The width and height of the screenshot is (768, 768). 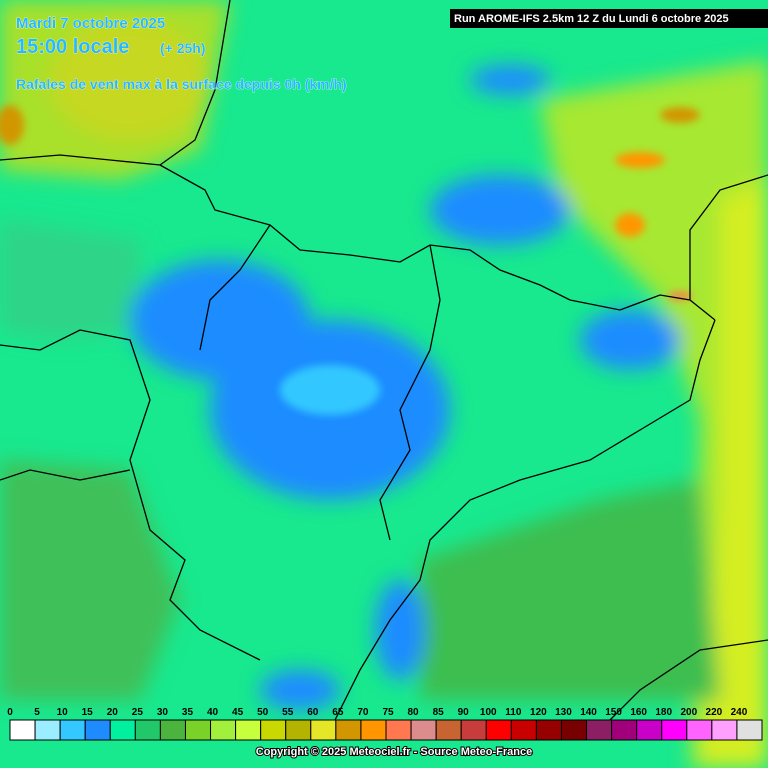 I want to click on legend-label: 20, so click(x=113, y=712).